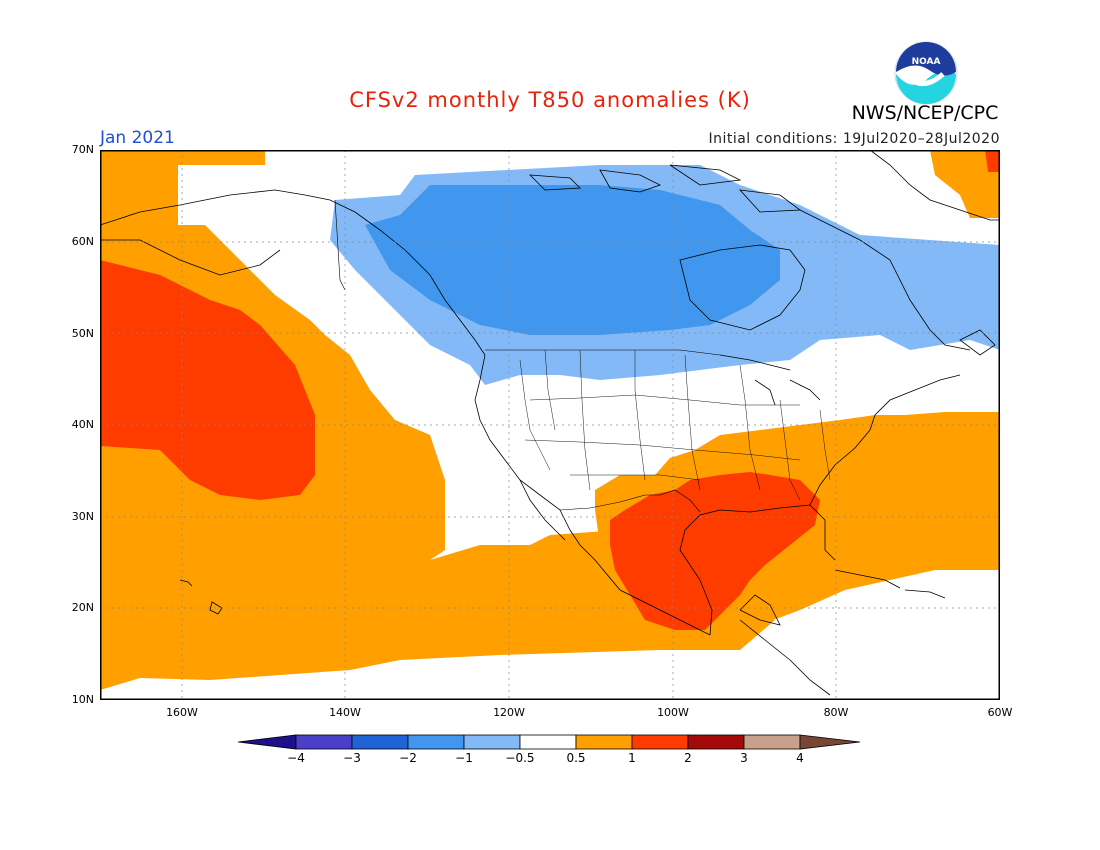  What do you see at coordinates (925, 113) in the screenshot?
I see `agency-label: NWS/NCEP/CPC` at bounding box center [925, 113].